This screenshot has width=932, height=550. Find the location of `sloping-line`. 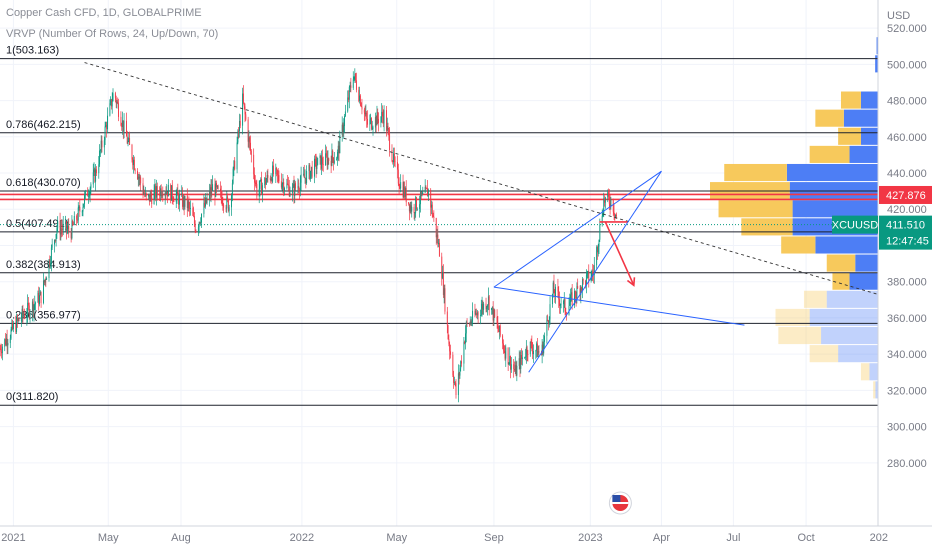

sloping-line is located at coordinates (619, 306).